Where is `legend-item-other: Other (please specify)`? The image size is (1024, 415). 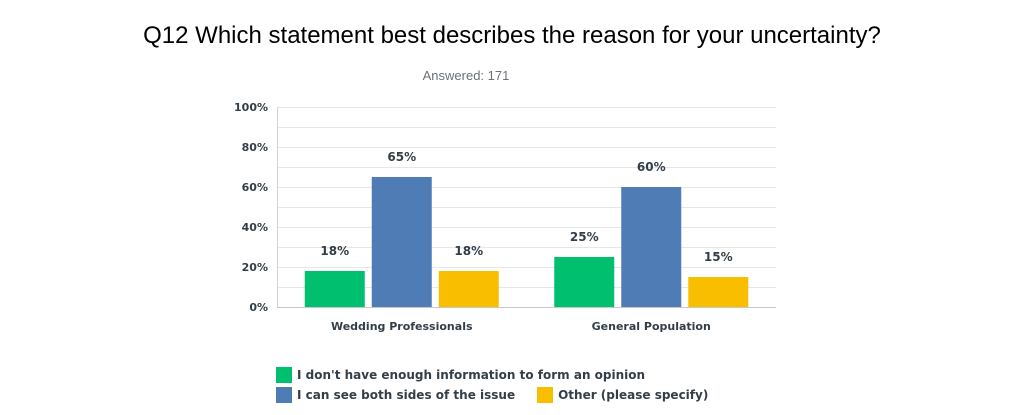
legend-item-other: Other (please specify) is located at coordinates (622, 395).